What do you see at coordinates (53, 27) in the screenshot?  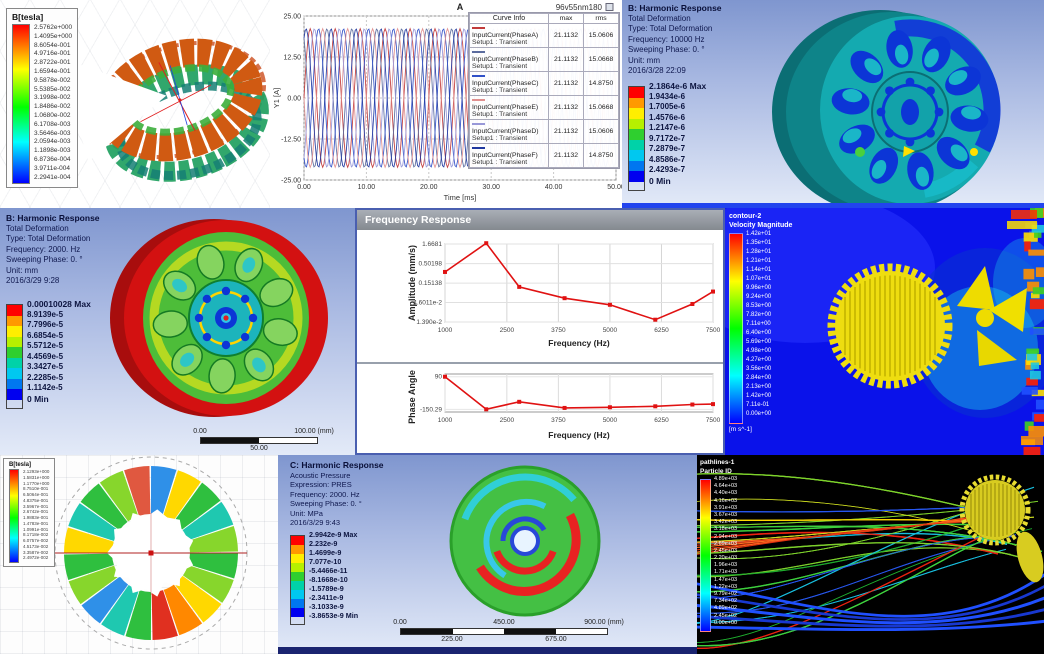 I see `colorbar-value: 2.5762e+000` at bounding box center [53, 27].